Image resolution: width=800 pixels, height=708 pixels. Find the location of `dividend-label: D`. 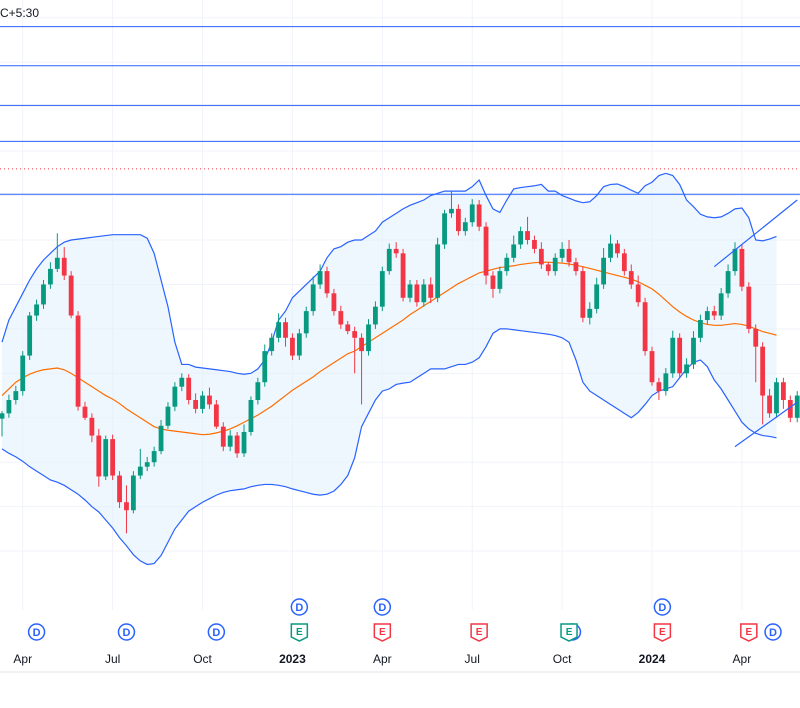

dividend-label: D is located at coordinates (299, 608).